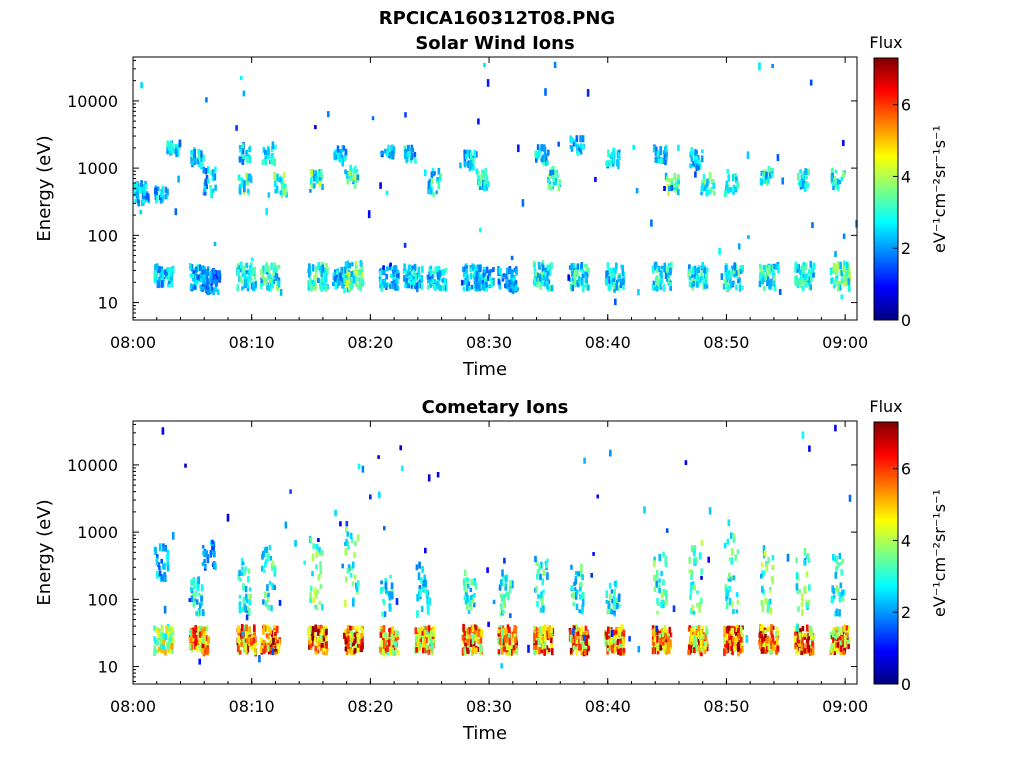 This screenshot has height=768, width=1024. Describe the element at coordinates (906, 684) in the screenshot. I see `colorbar-tick-label: 0` at that location.